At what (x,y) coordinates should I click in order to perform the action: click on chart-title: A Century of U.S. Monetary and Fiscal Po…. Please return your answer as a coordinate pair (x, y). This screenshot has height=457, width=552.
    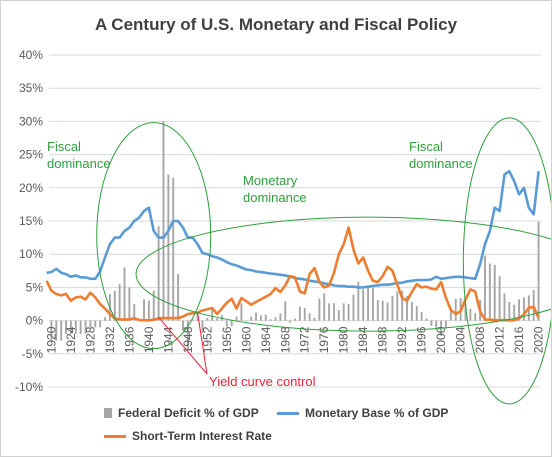
    Looking at the image, I should click on (276, 24).